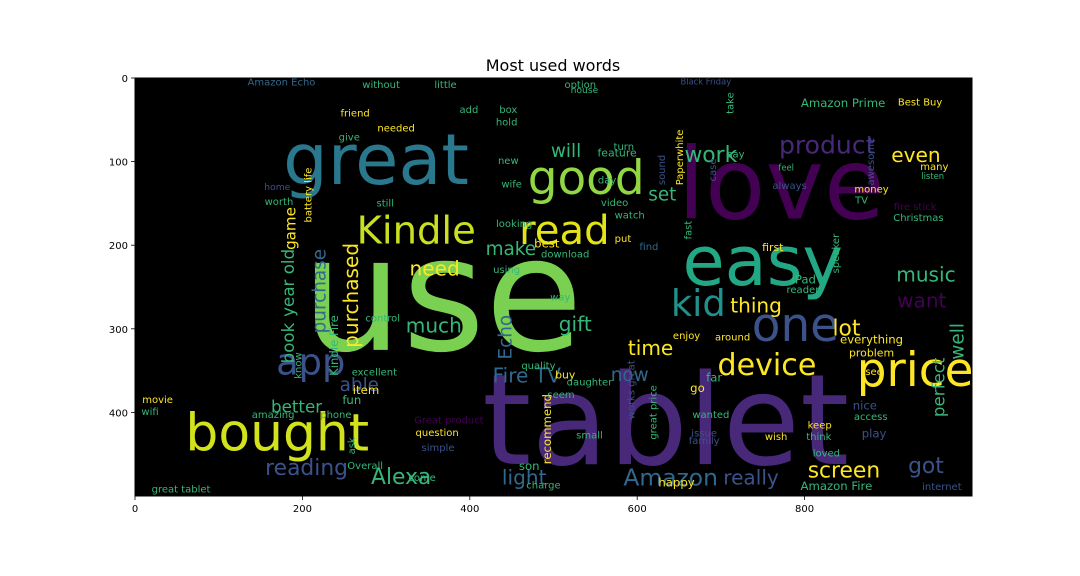  What do you see at coordinates (789, 186) in the screenshot?
I see `word-131: always` at bounding box center [789, 186].